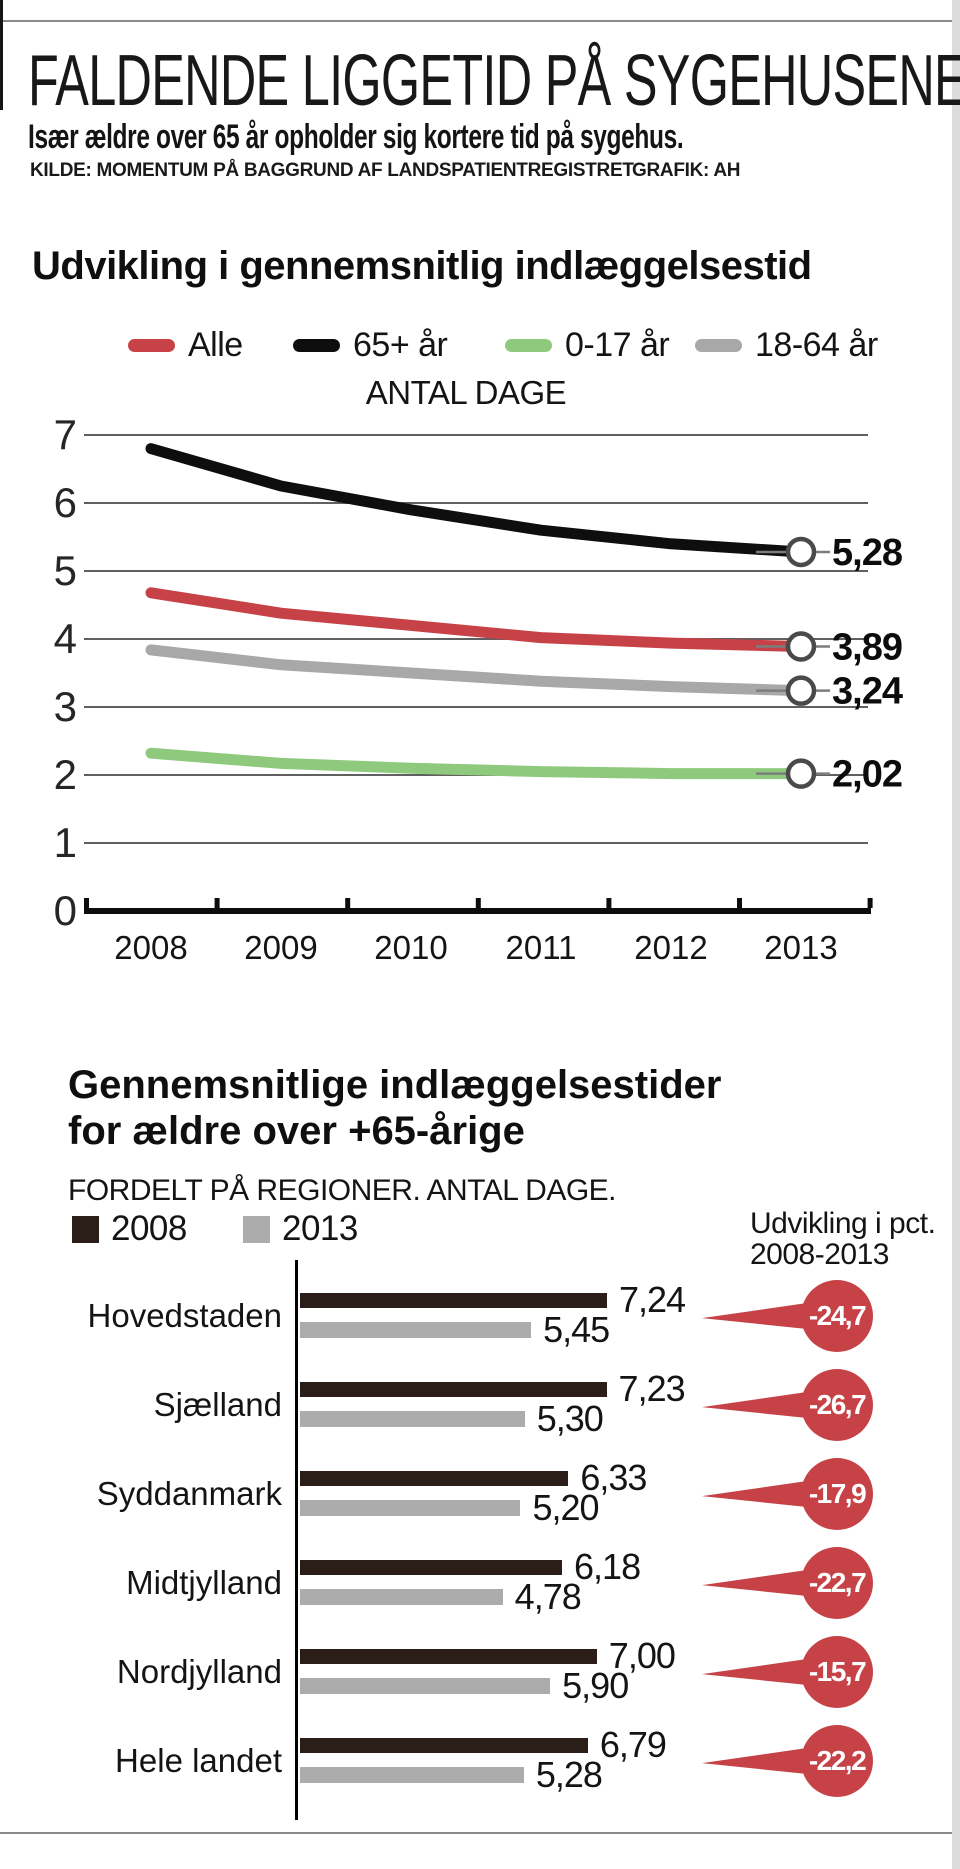 The height and width of the screenshot is (1869, 960). I want to click on y-axis-tick-label: 5, so click(65, 570).